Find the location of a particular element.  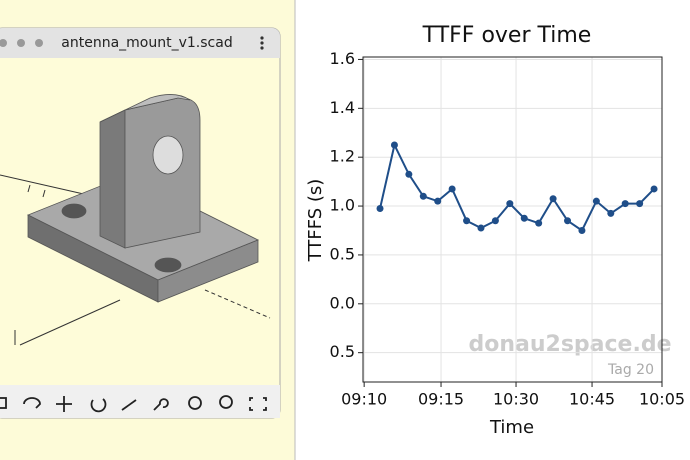

annotation: Tag 20 is located at coordinates (630, 370).